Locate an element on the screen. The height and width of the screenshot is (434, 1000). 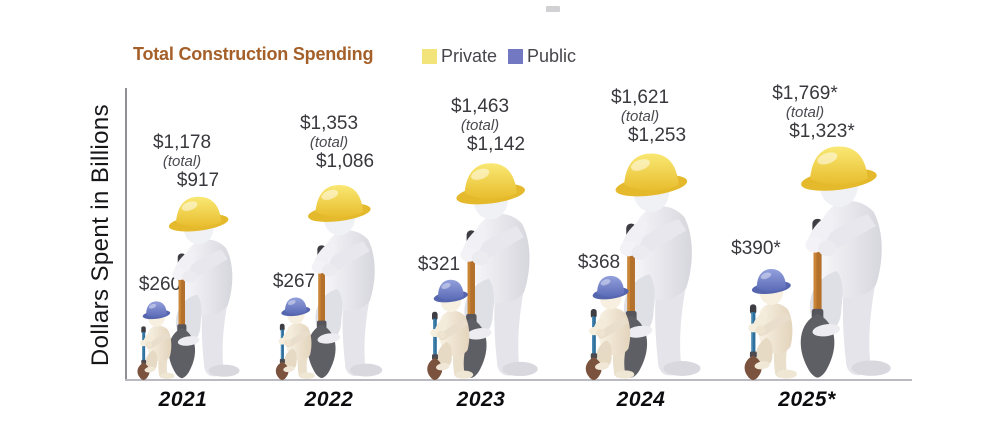
private-value-label: $1,142 is located at coordinates (496, 144).